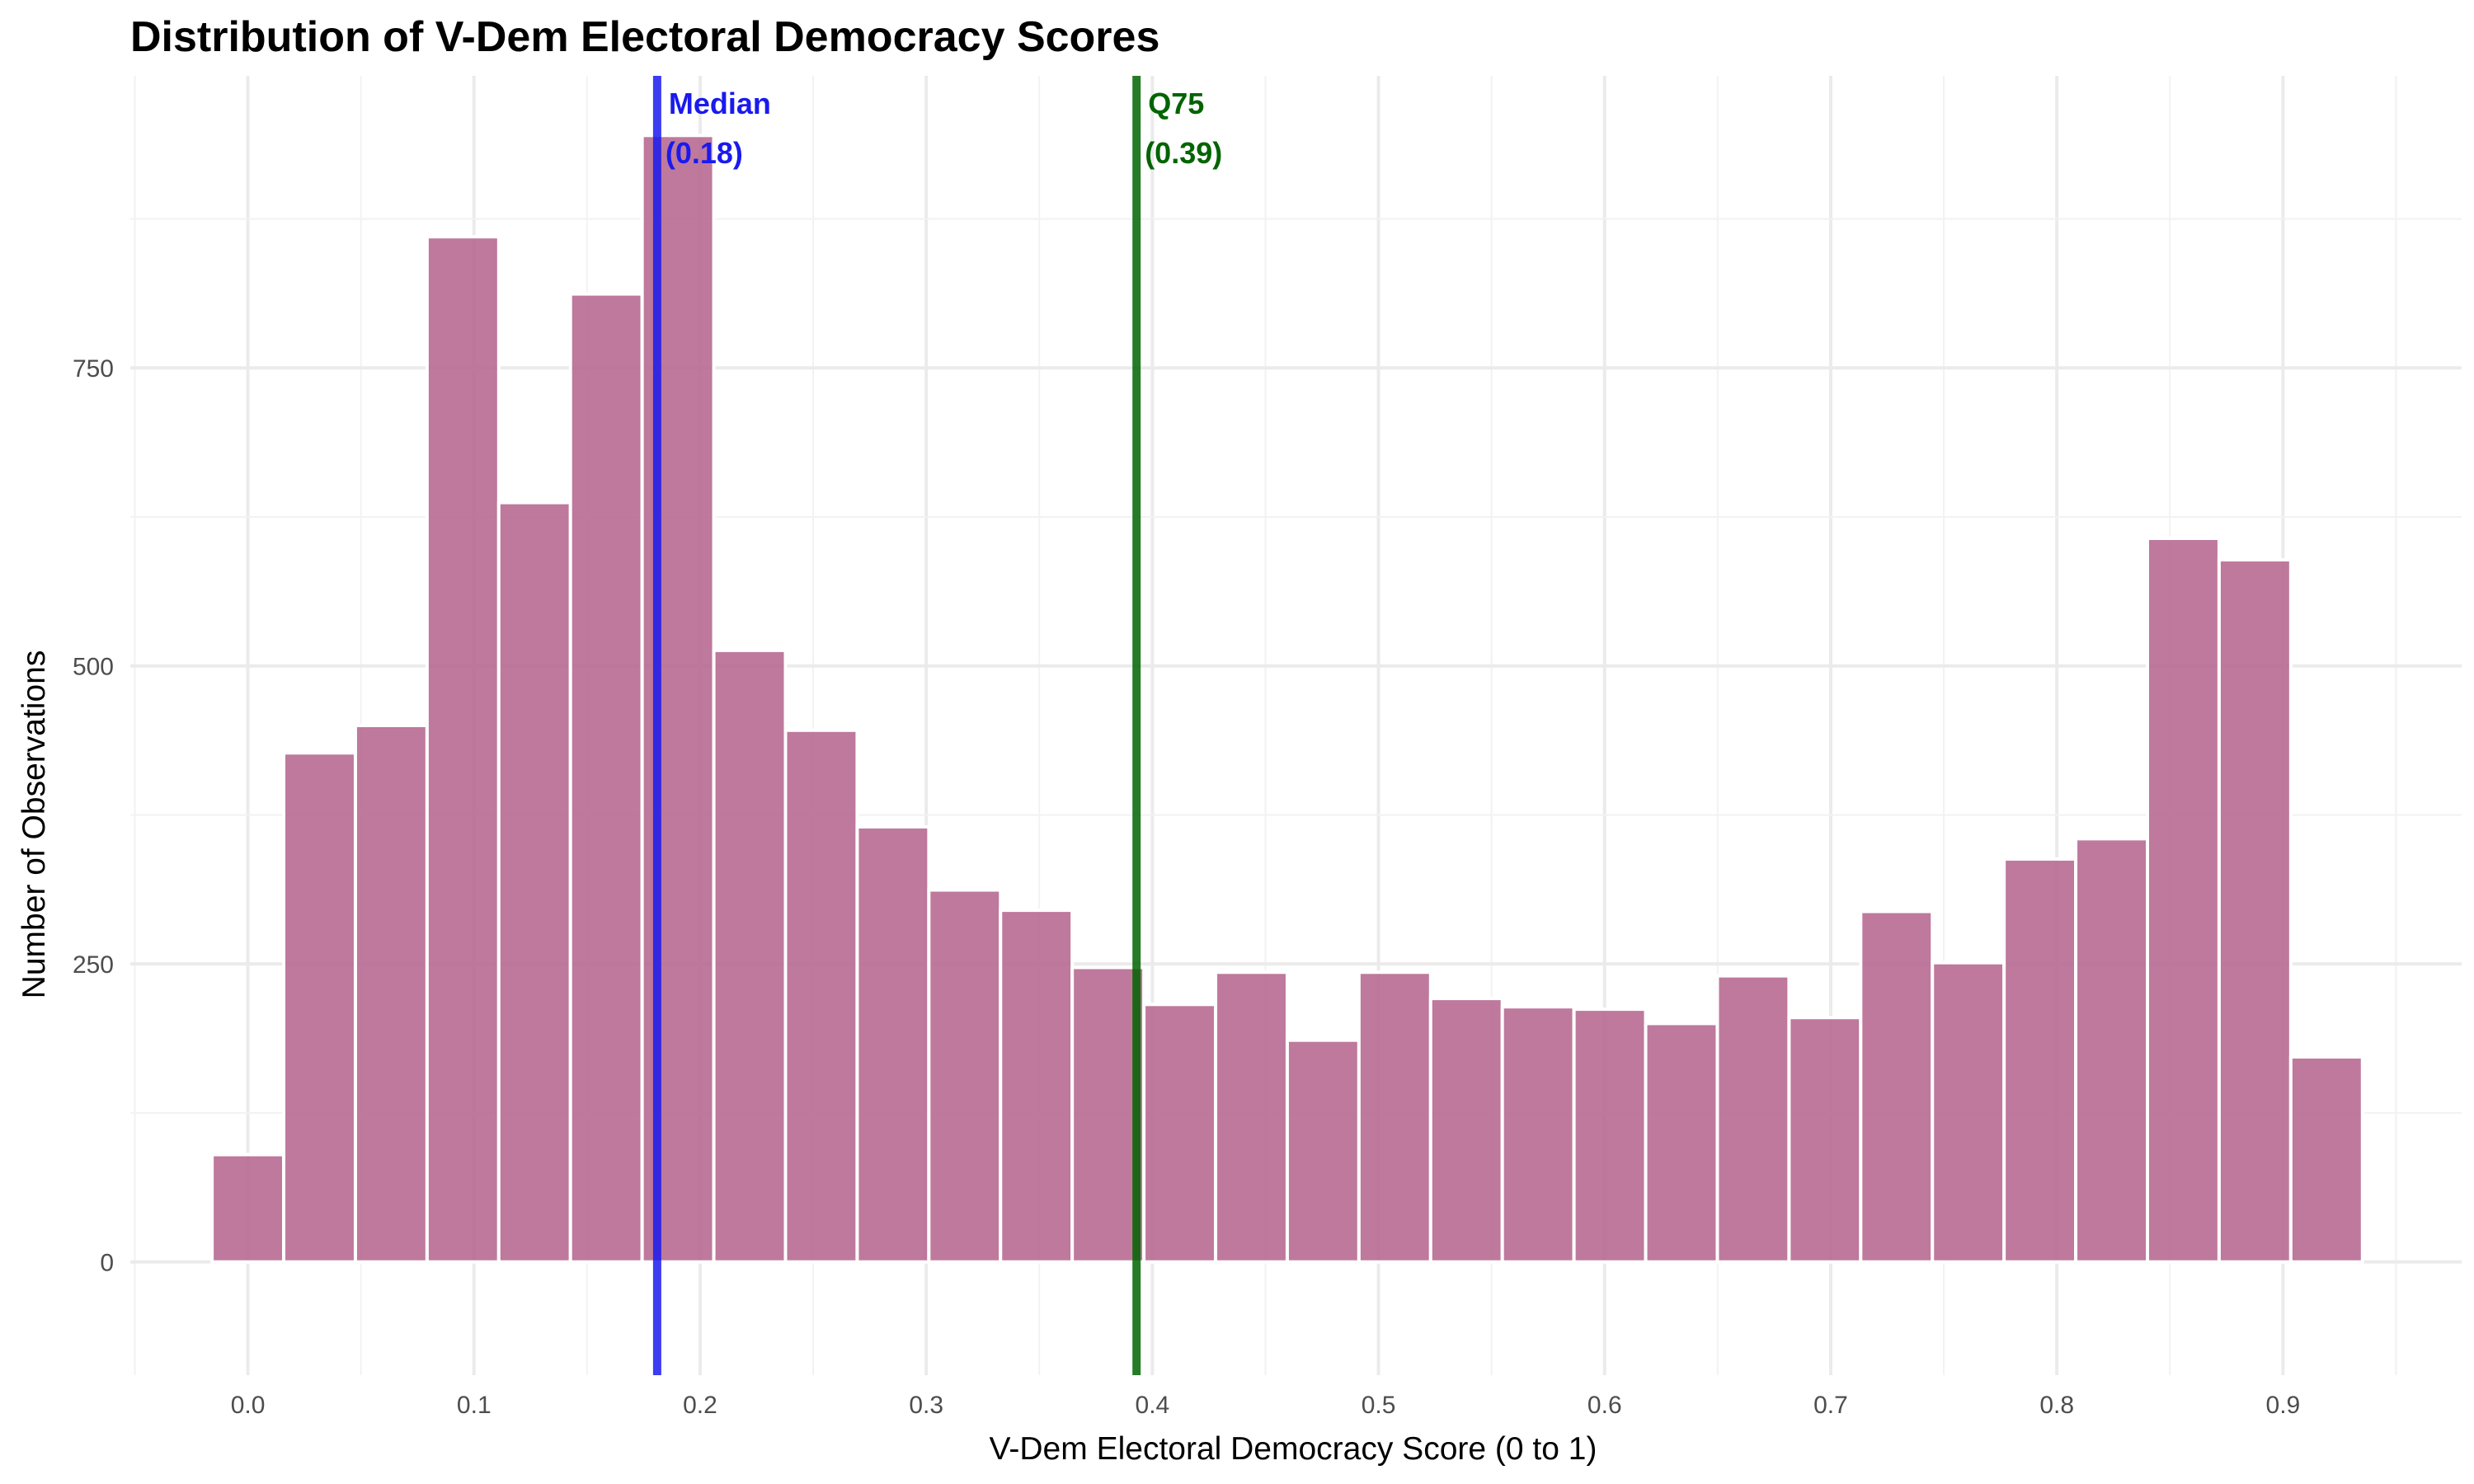 Image resolution: width=2474 pixels, height=1484 pixels. Describe the element at coordinates (93, 965) in the screenshot. I see `y-tick-label: 250` at that location.